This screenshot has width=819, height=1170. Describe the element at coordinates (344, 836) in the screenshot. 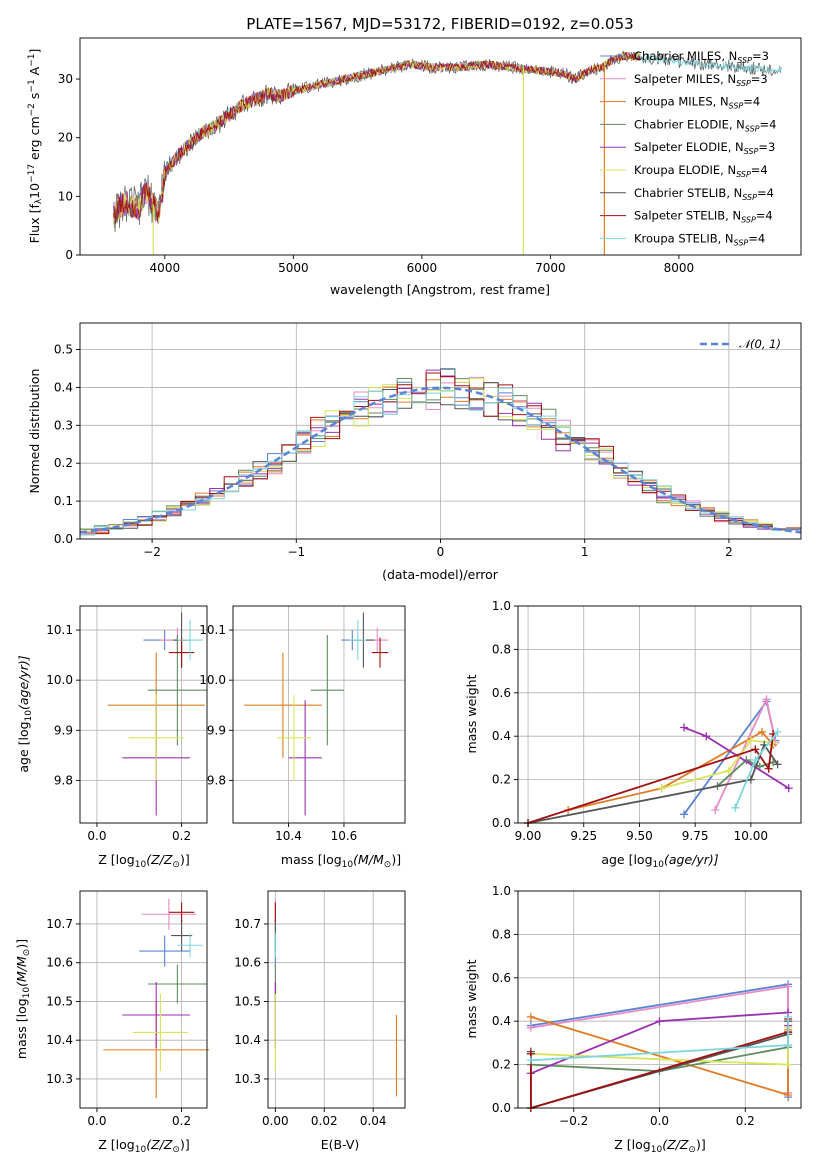

I see `x-tick-label: 10.6` at that location.